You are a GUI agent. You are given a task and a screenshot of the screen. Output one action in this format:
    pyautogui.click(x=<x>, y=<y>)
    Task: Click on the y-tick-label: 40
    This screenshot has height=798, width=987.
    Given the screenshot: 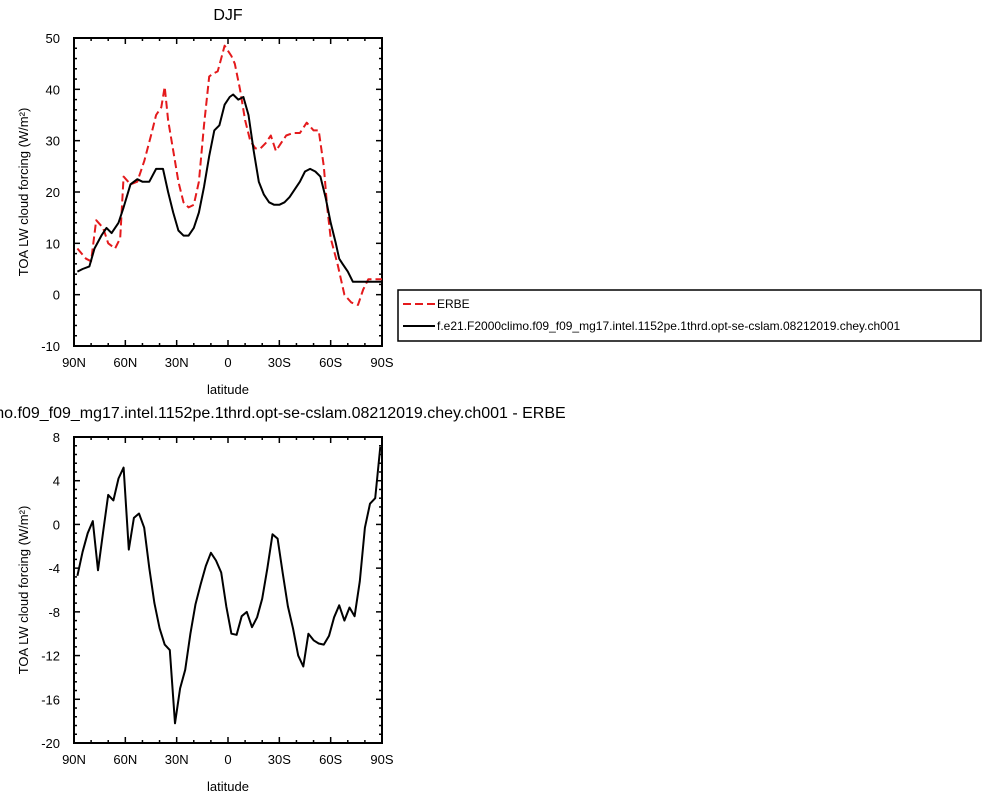 What is the action you would take?
    pyautogui.click(x=53, y=89)
    